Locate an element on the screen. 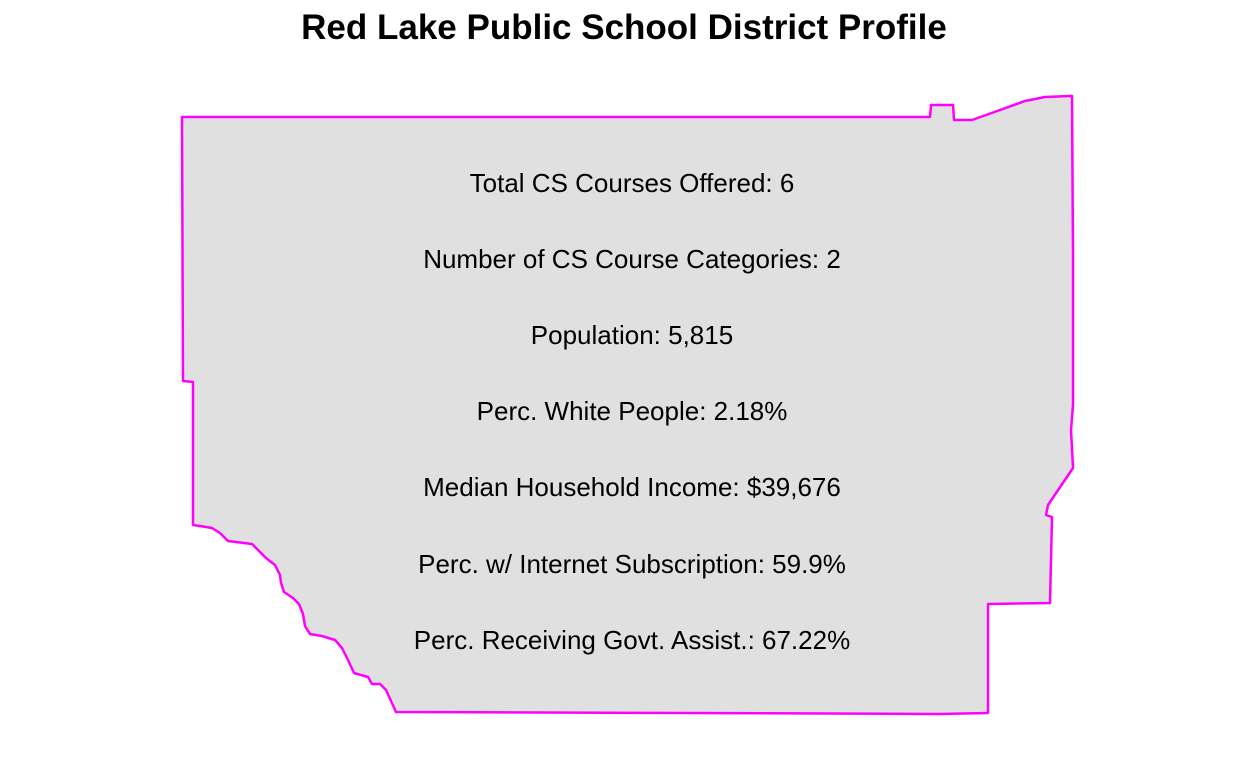 Image resolution: width=1248 pixels, height=768 pixels. stat-population: Population: 5,815 is located at coordinates (632, 335).